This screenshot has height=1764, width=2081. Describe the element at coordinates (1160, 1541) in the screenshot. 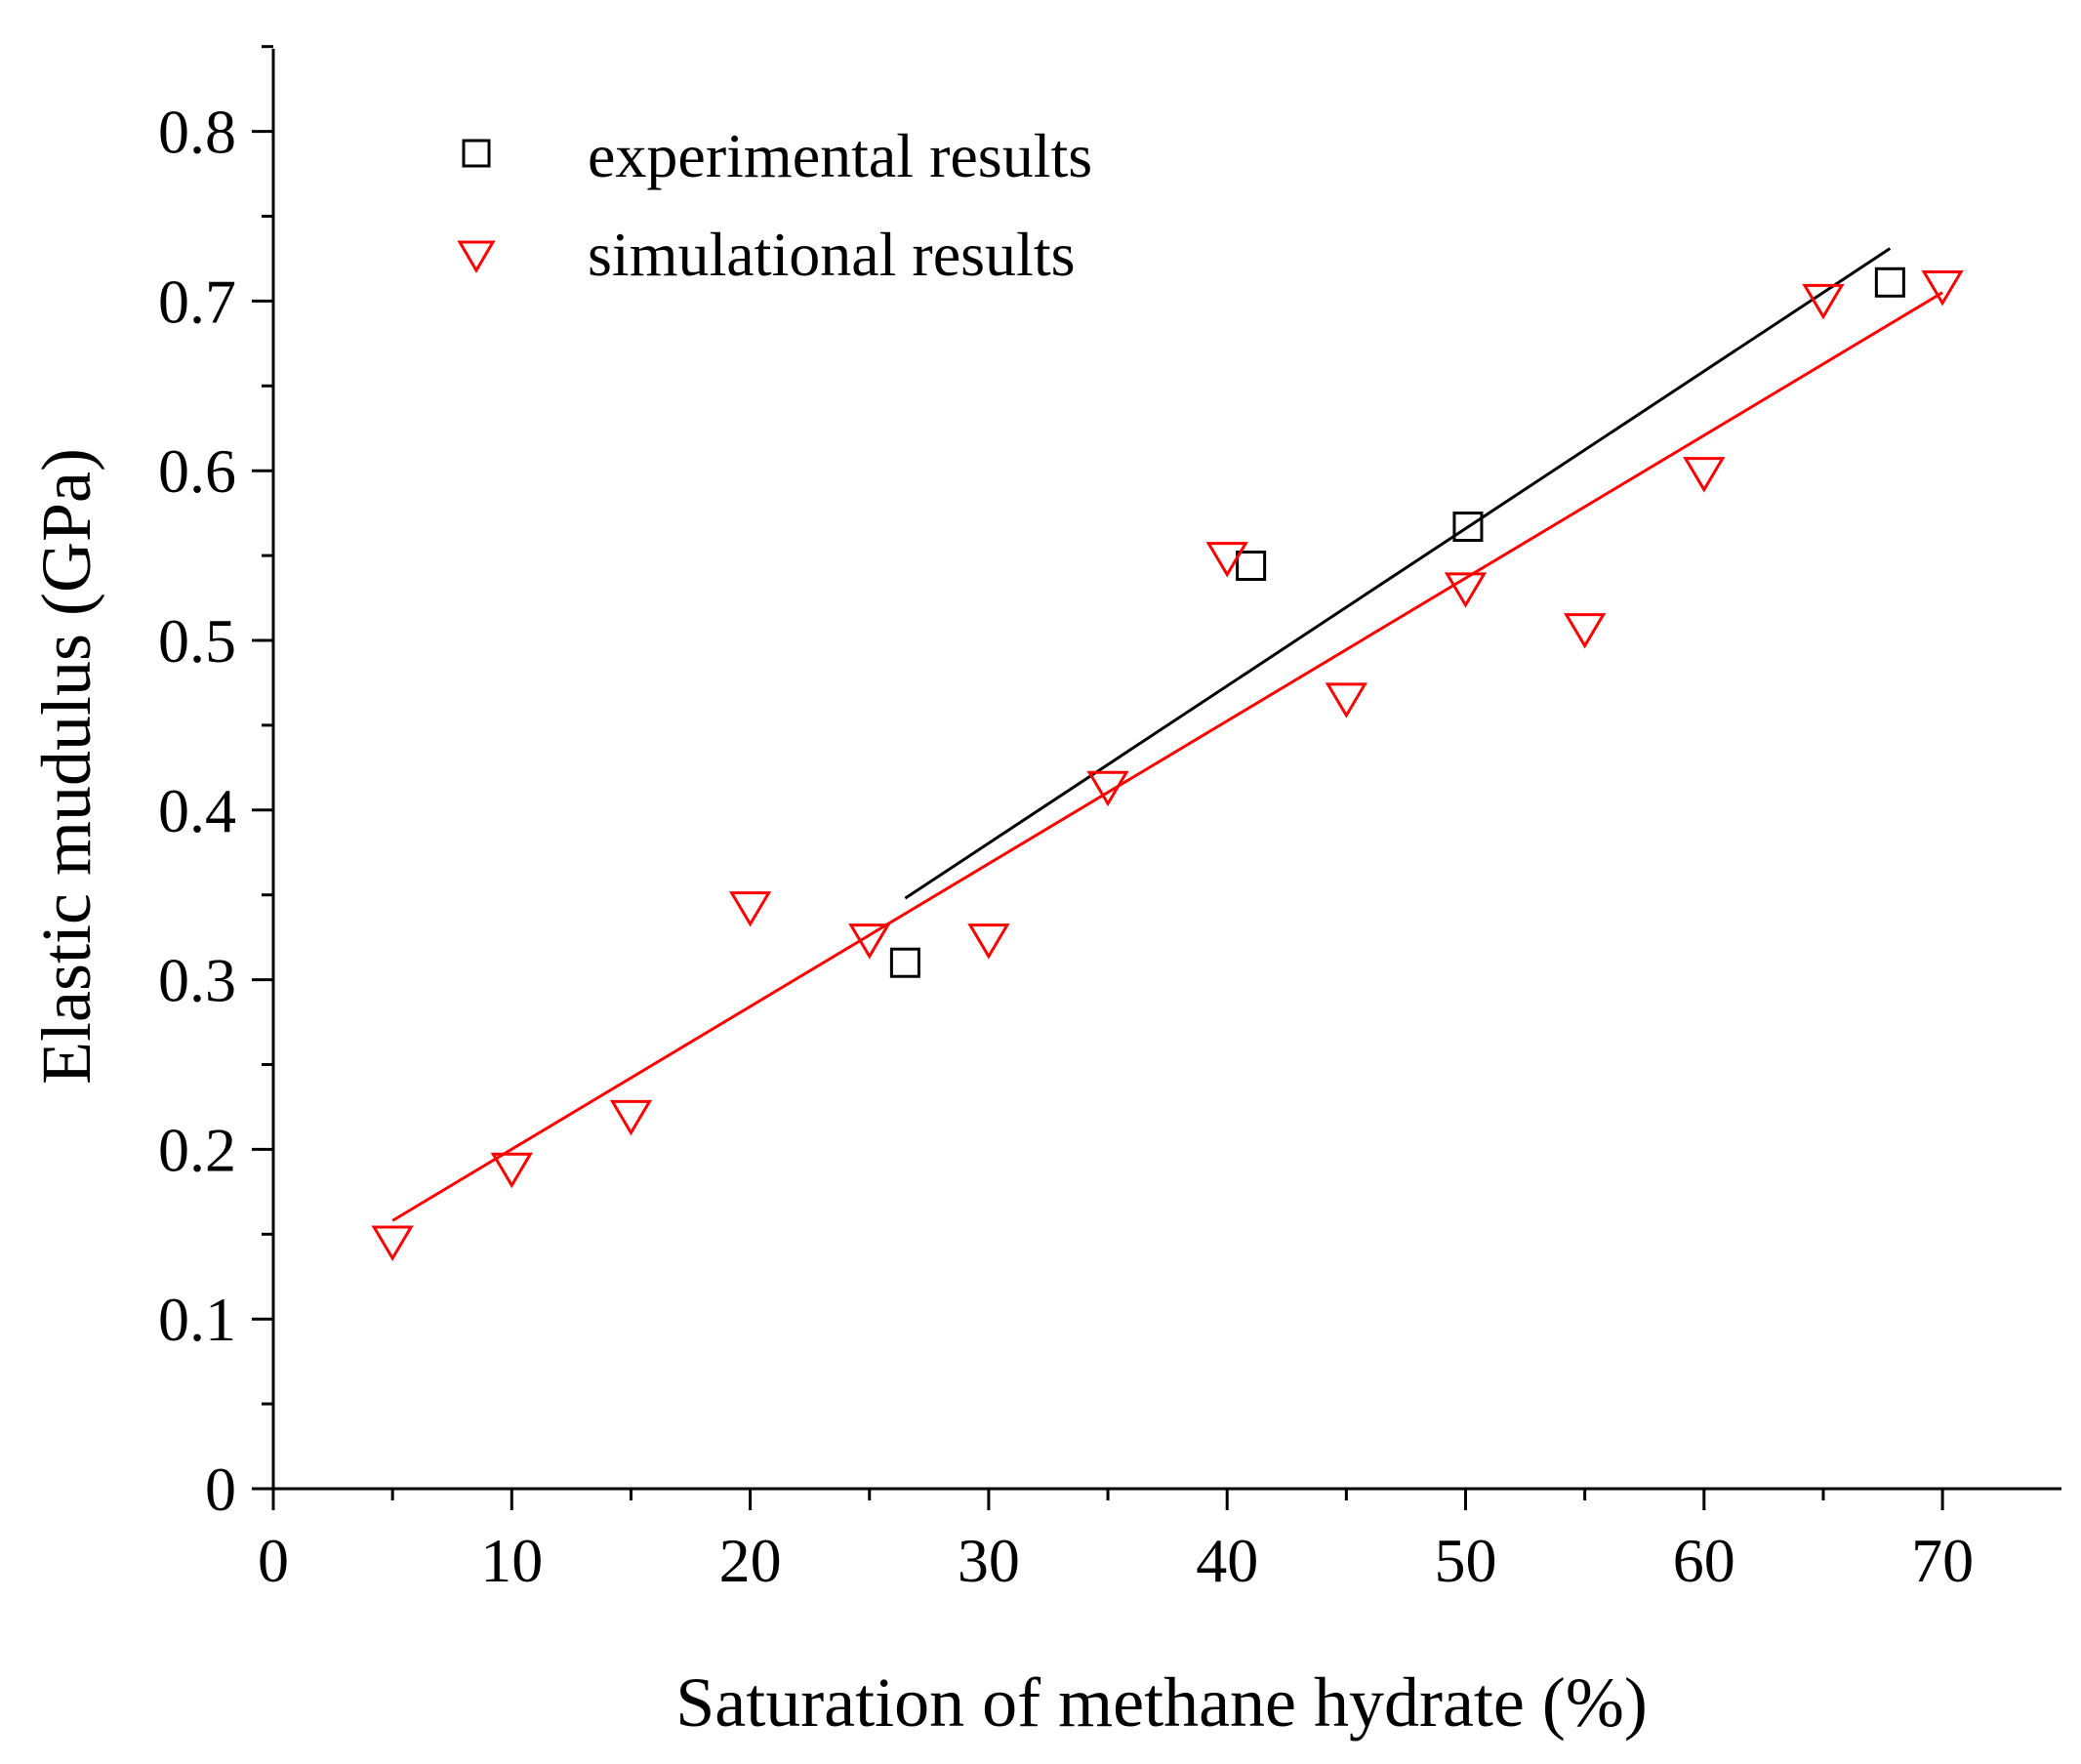

I see `x-axis: 0 10 20 30 40 50 60 70` at that location.